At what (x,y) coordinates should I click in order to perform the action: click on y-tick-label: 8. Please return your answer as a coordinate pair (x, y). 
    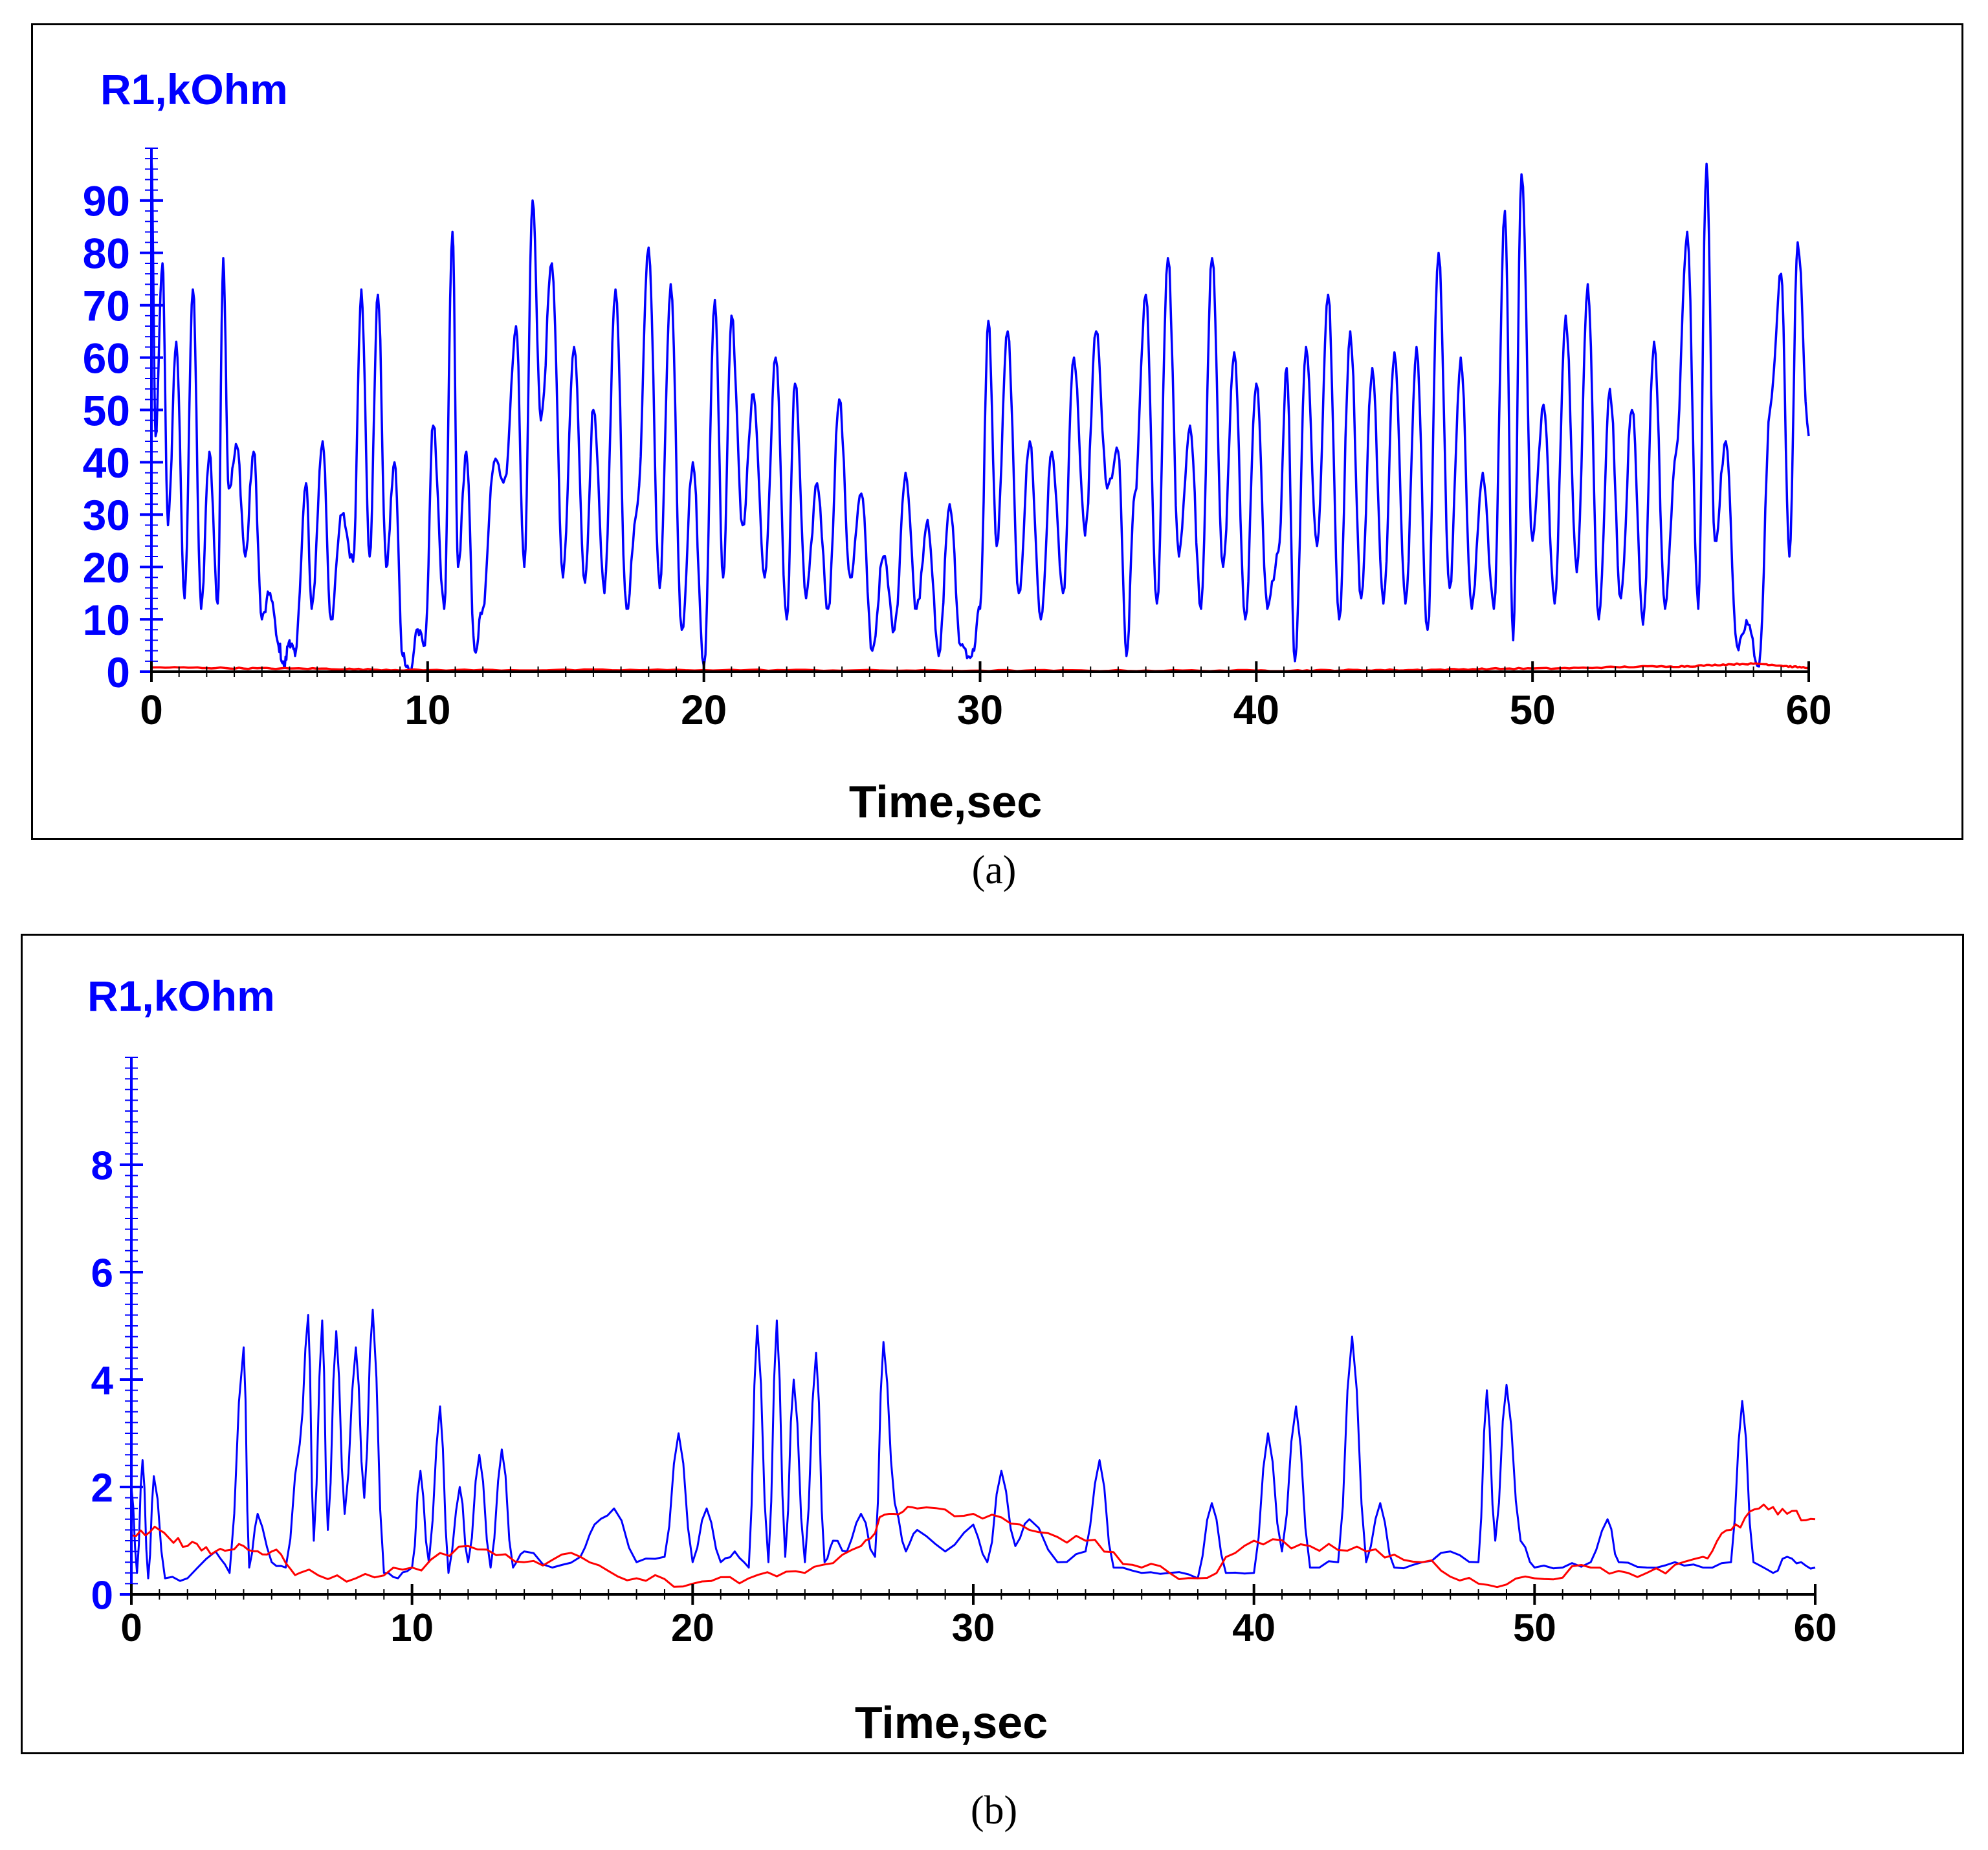
    Looking at the image, I should click on (102, 1165).